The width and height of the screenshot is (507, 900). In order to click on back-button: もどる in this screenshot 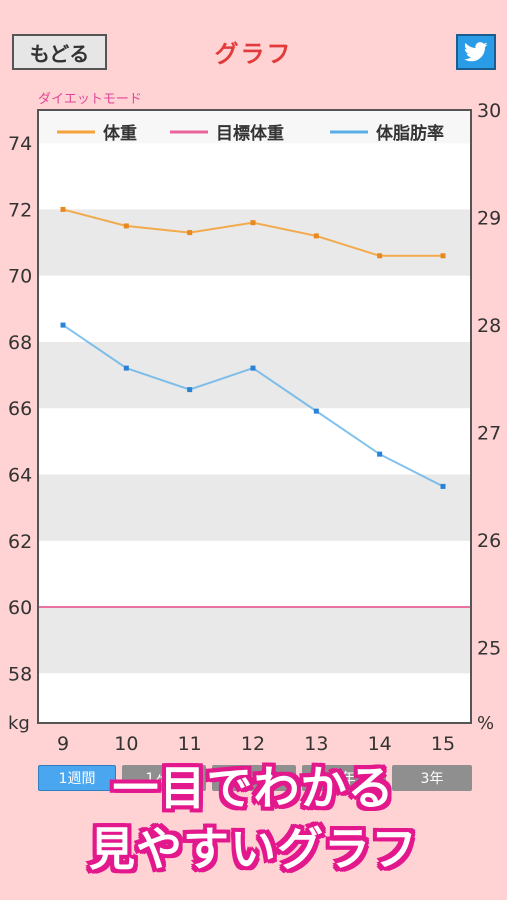, I will do `click(59, 52)`.